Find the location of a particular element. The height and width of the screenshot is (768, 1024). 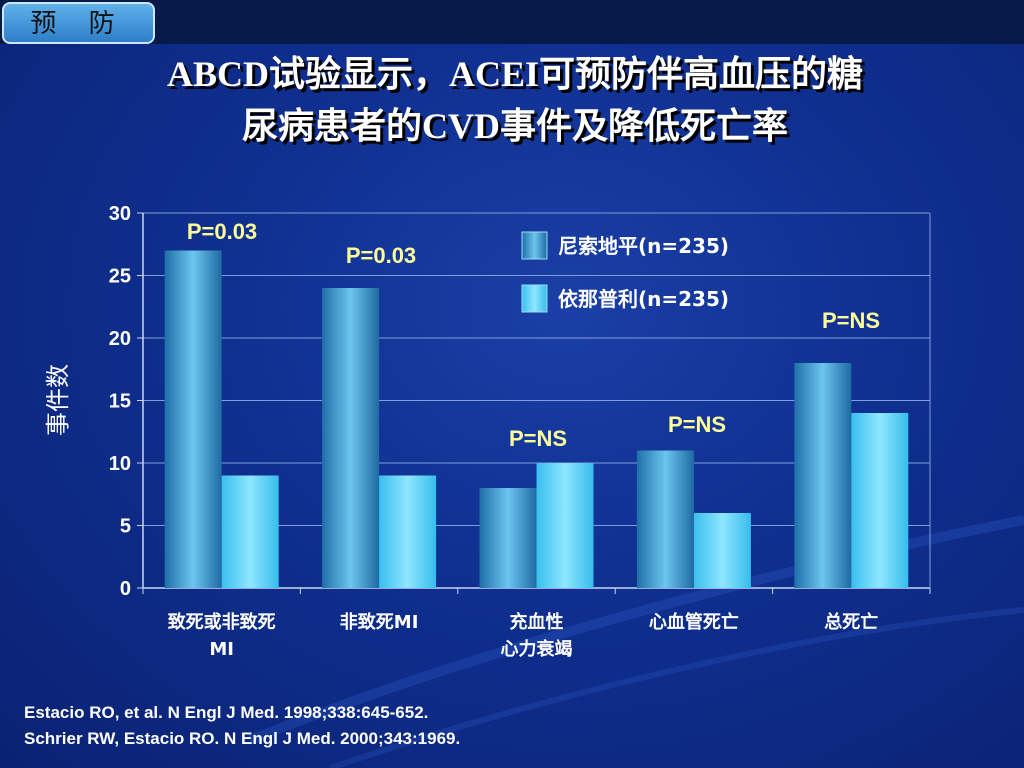

x-tick-label: 心血管死亡 is located at coordinates (694, 622).